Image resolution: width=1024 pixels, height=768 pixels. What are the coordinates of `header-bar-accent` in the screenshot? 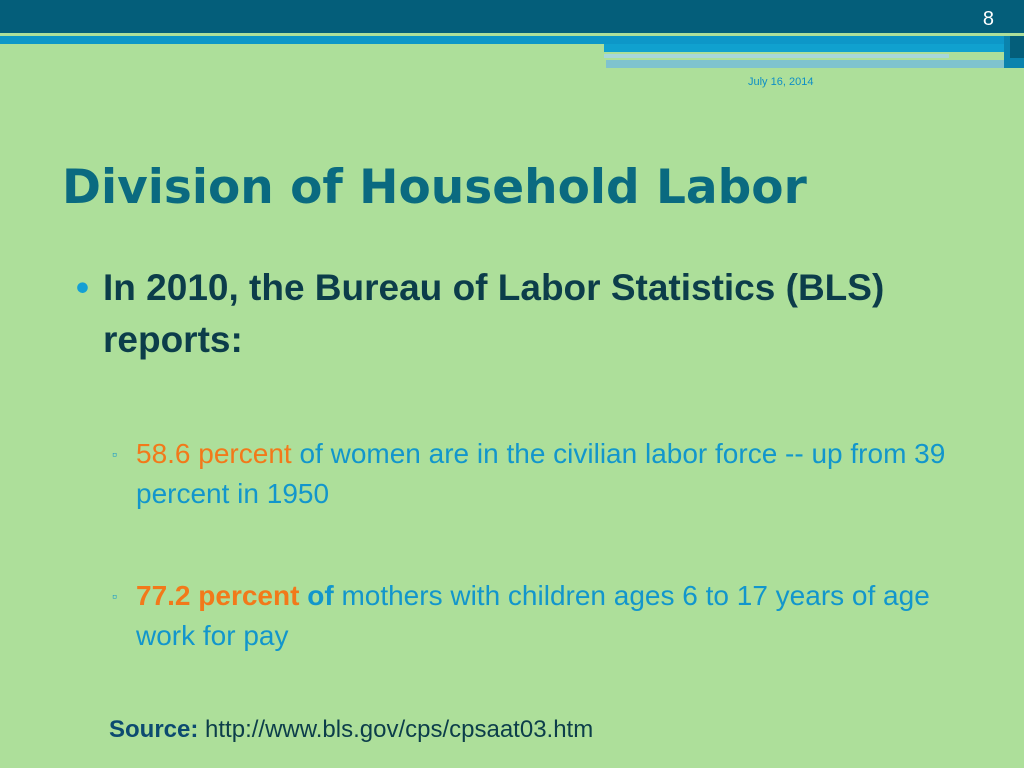 It's located at (804, 48).